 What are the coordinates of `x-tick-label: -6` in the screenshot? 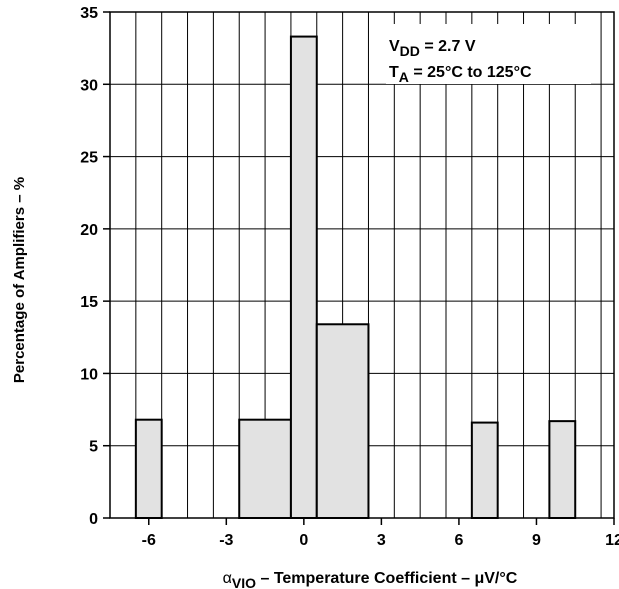 It's located at (149, 540).